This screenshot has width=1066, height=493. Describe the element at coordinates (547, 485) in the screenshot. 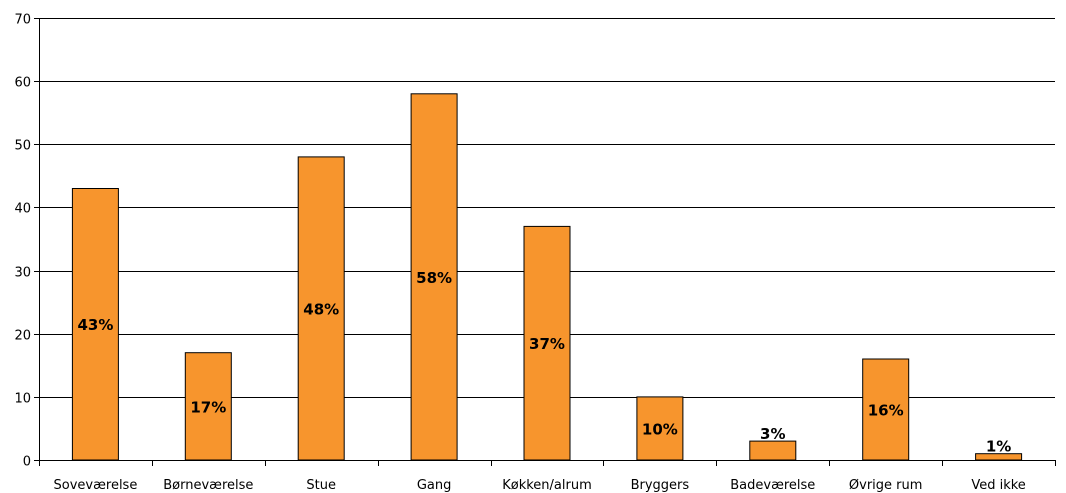

I see `x-category-label: Køkken/alrum` at that location.